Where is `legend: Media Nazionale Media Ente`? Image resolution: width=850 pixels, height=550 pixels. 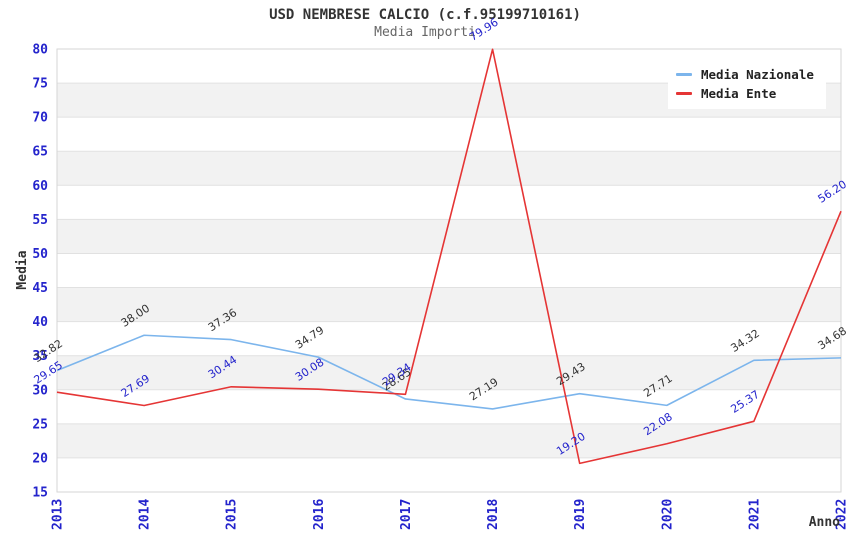
legend: Media Nazionale Media Ente is located at coordinates (747, 84).